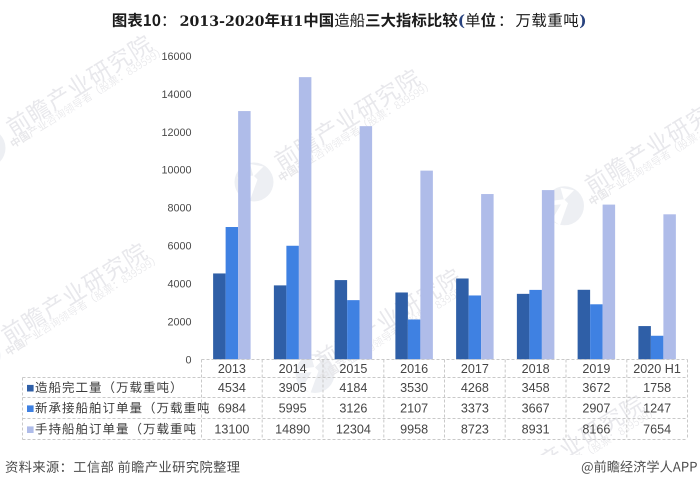 The height and width of the screenshot is (492, 700). I want to click on svg-text: 2019, so click(596, 369).